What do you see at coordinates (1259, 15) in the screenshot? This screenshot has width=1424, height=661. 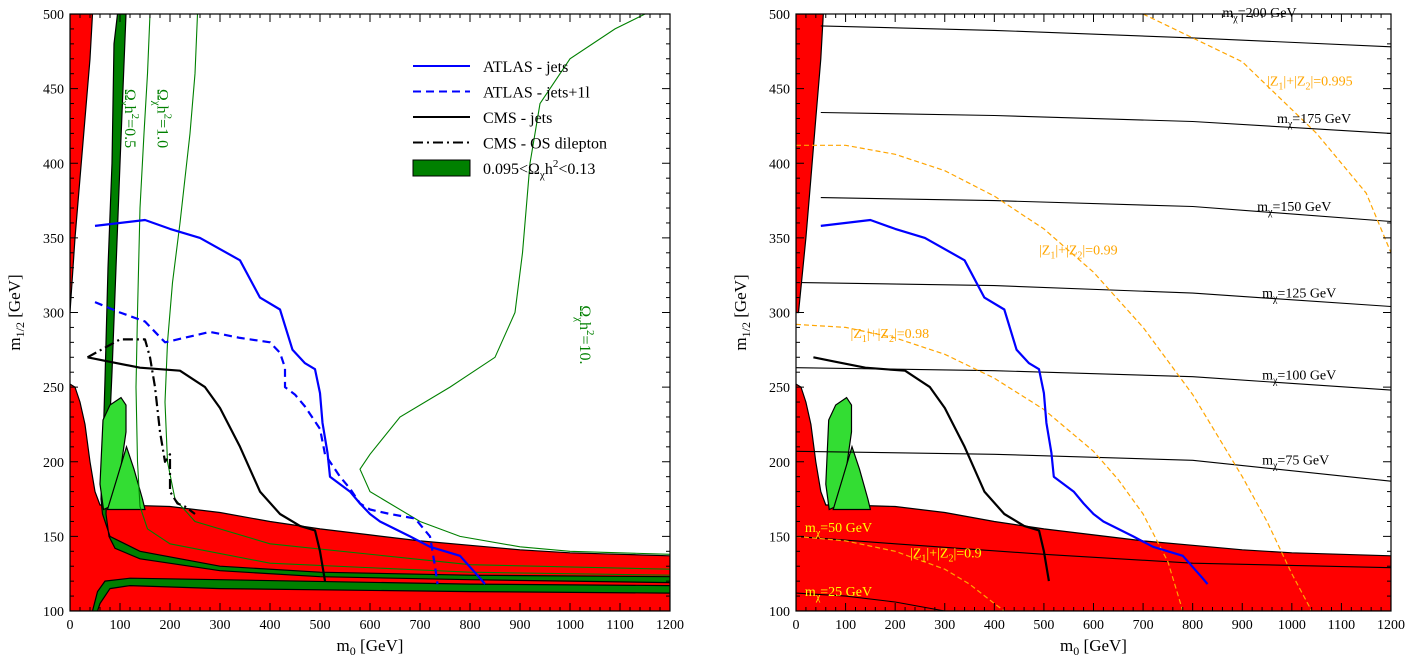 I see `neutralino-mass-label-1: mχ=200 GeV` at bounding box center [1259, 15].